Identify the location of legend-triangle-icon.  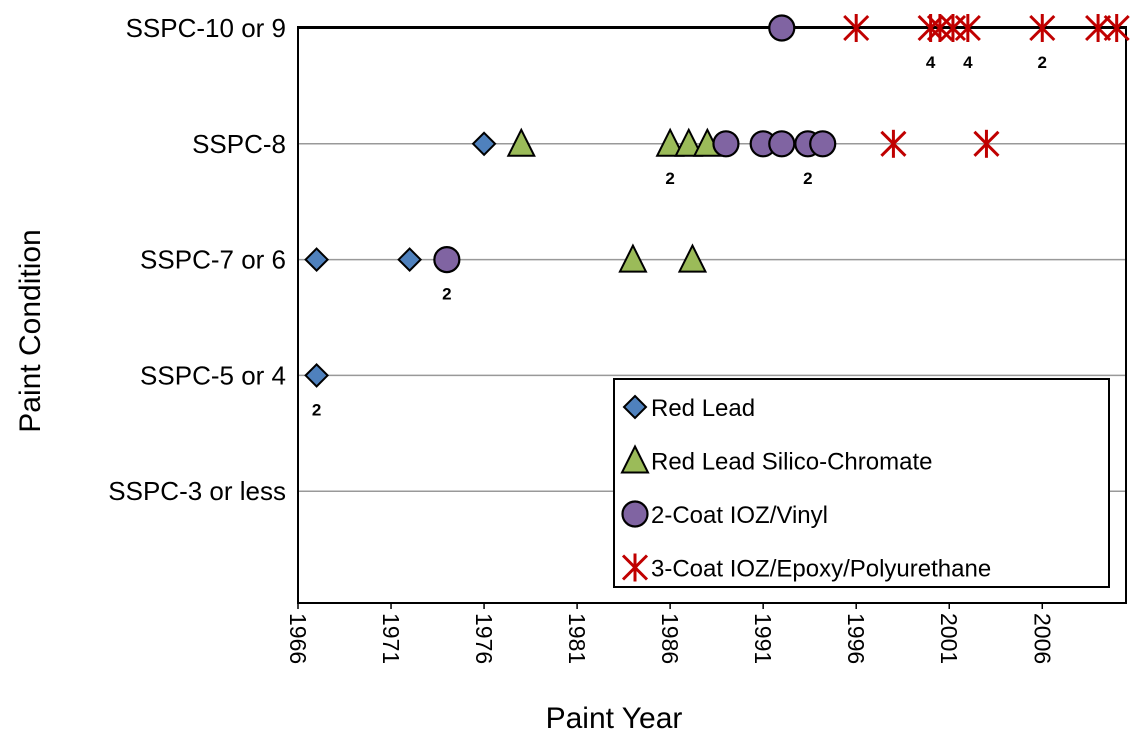
(635, 459).